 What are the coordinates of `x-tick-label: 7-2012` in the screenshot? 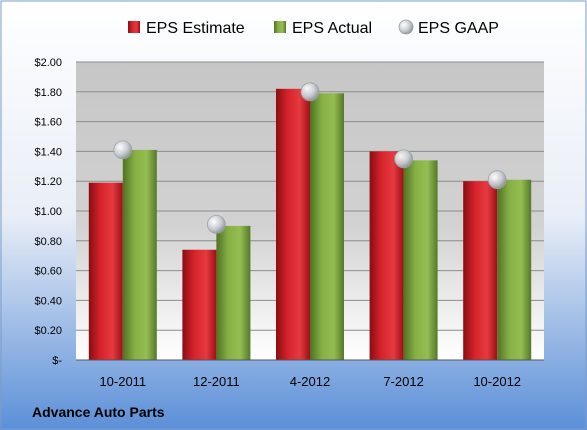 It's located at (403, 381).